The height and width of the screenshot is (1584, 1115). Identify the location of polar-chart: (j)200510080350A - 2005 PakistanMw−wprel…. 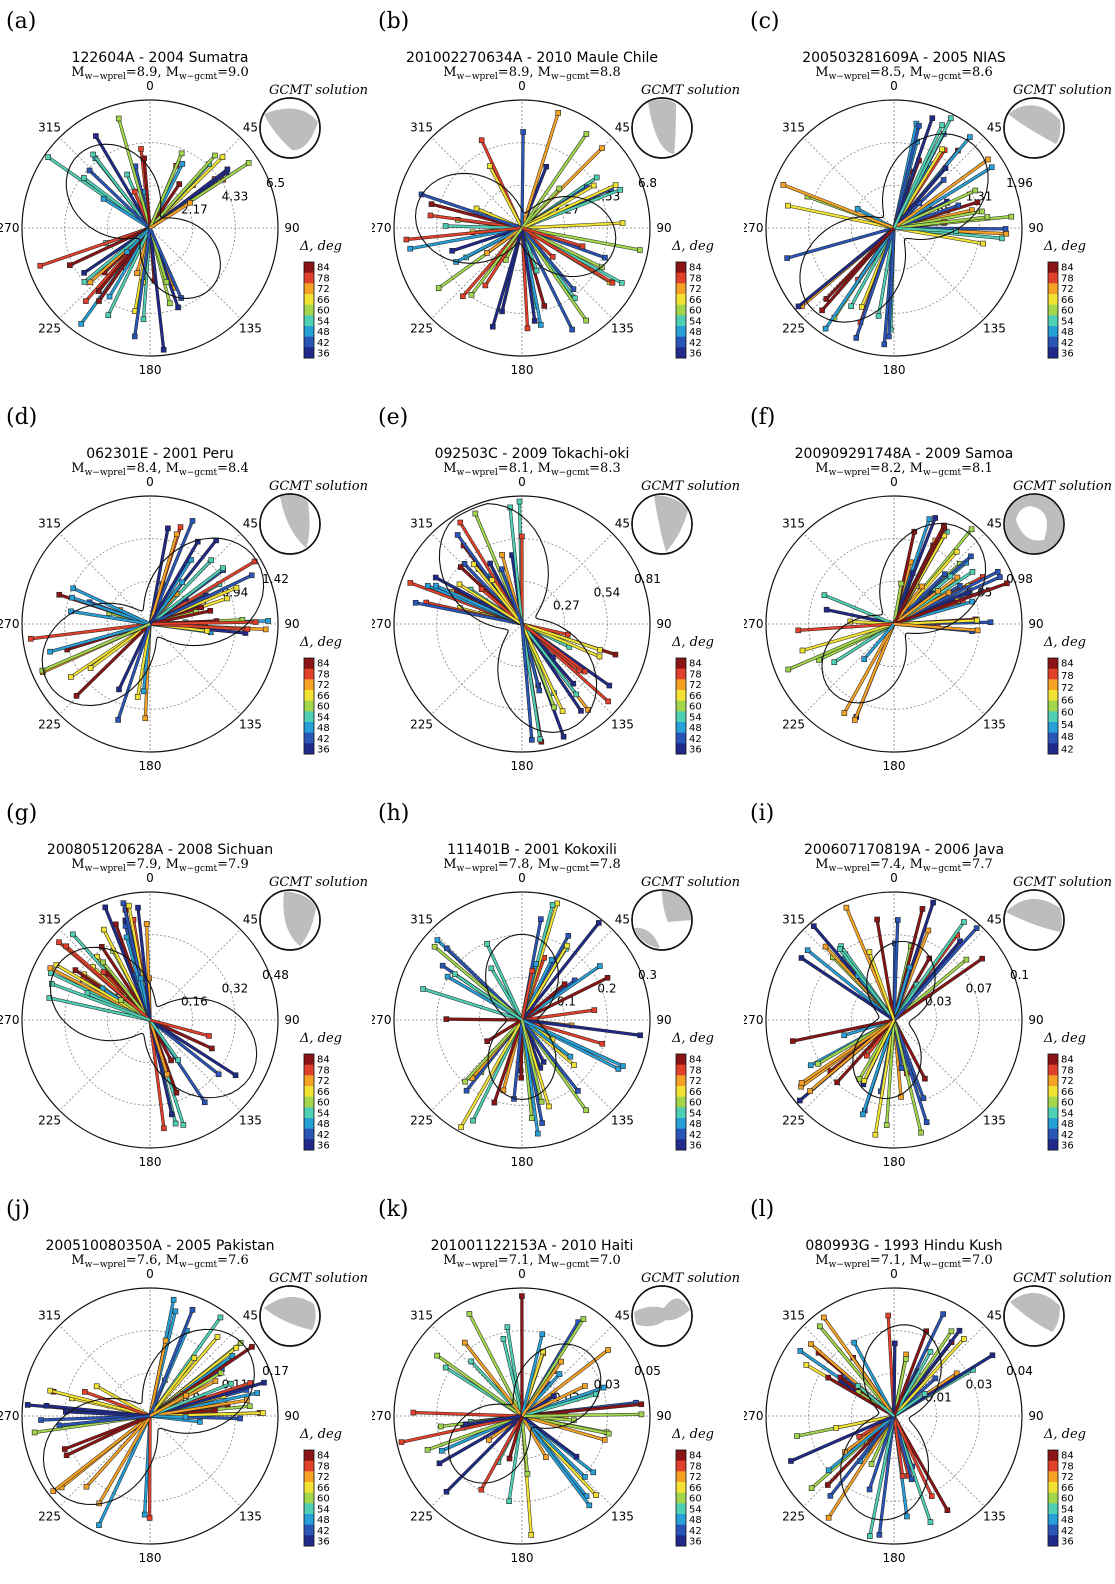
(186, 1386).